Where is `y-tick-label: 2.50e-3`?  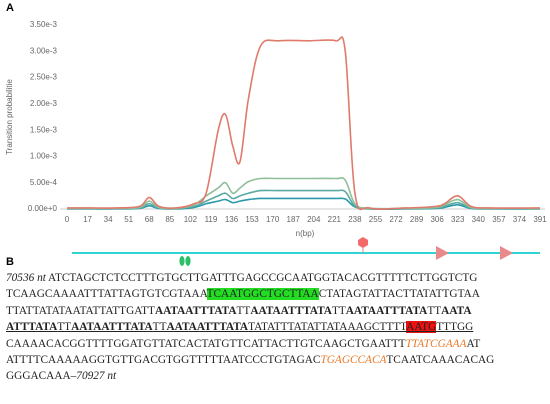
y-tick-label: 2.50e-3 is located at coordinates (44, 77).